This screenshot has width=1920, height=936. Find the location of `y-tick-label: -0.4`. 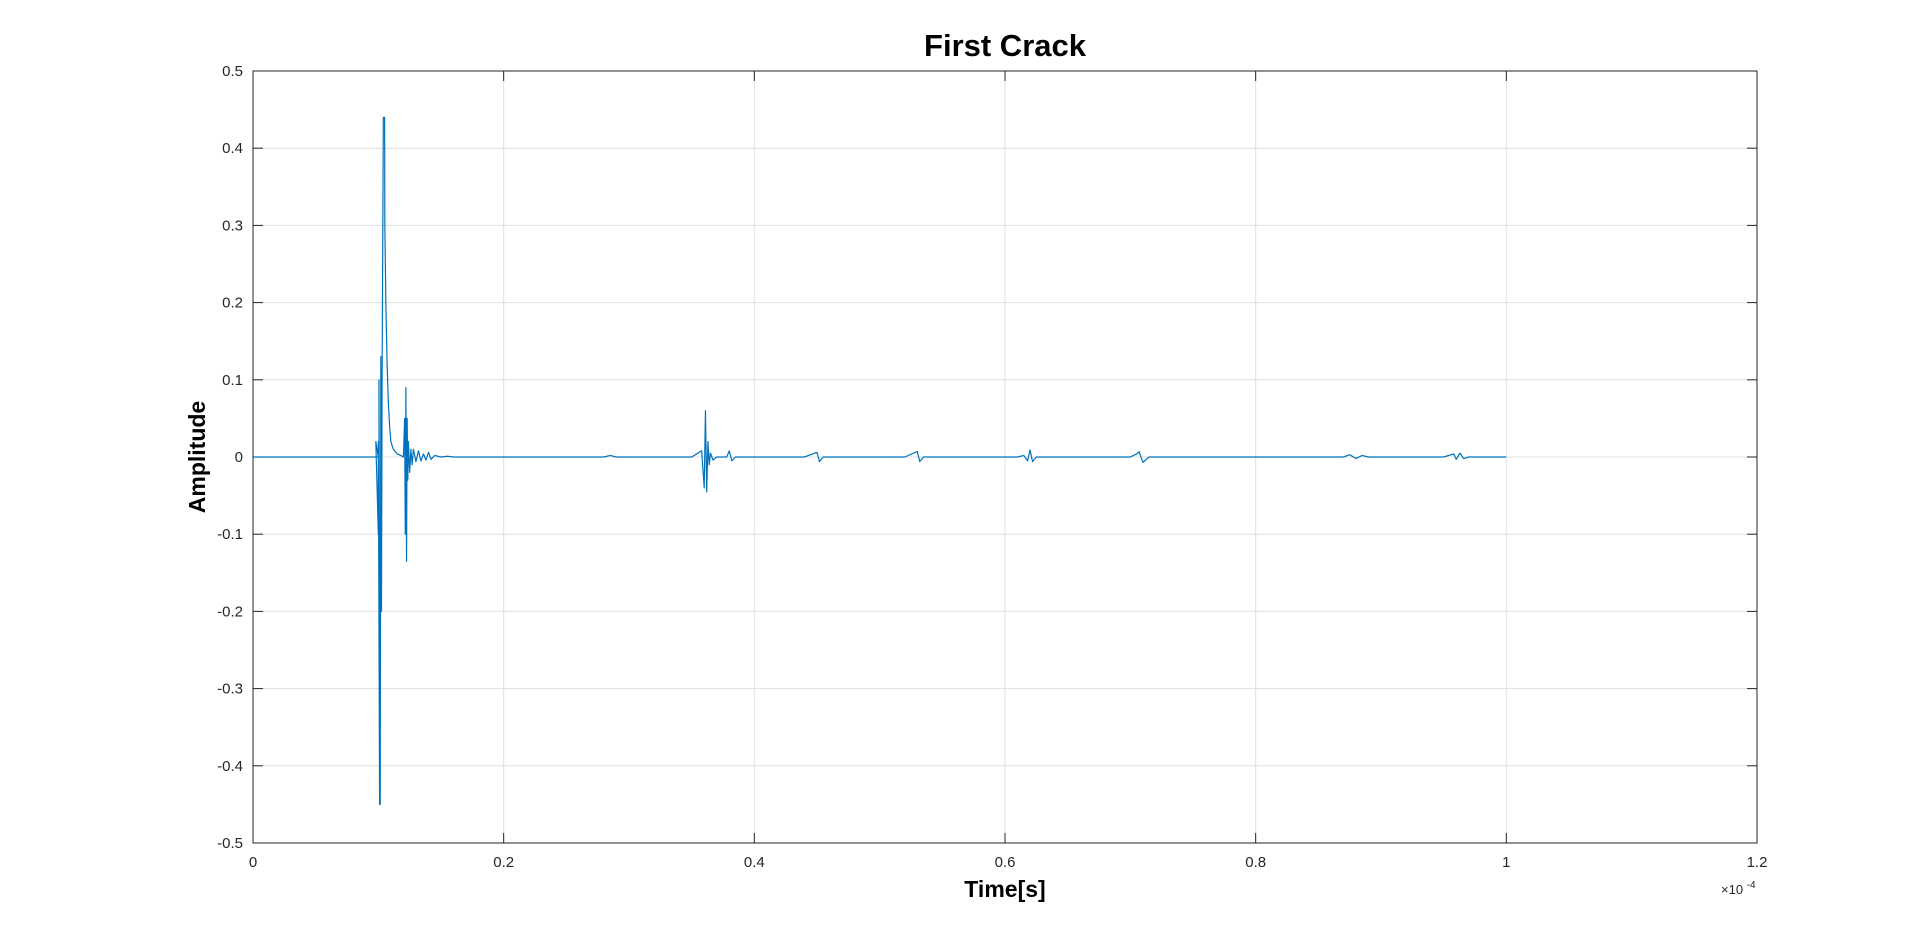

y-tick-label: -0.4 is located at coordinates (230, 766).